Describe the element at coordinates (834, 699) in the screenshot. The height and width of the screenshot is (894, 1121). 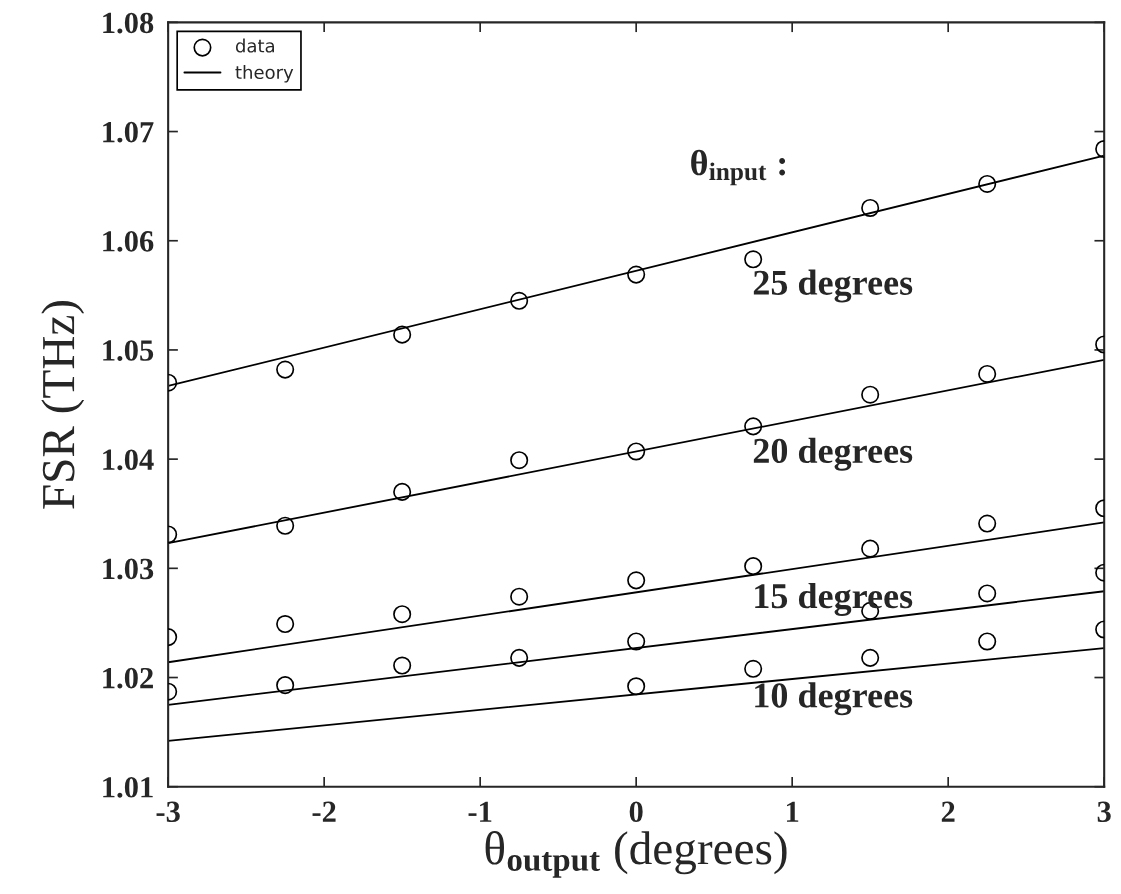
I see `annotation: 10 degrees` at that location.